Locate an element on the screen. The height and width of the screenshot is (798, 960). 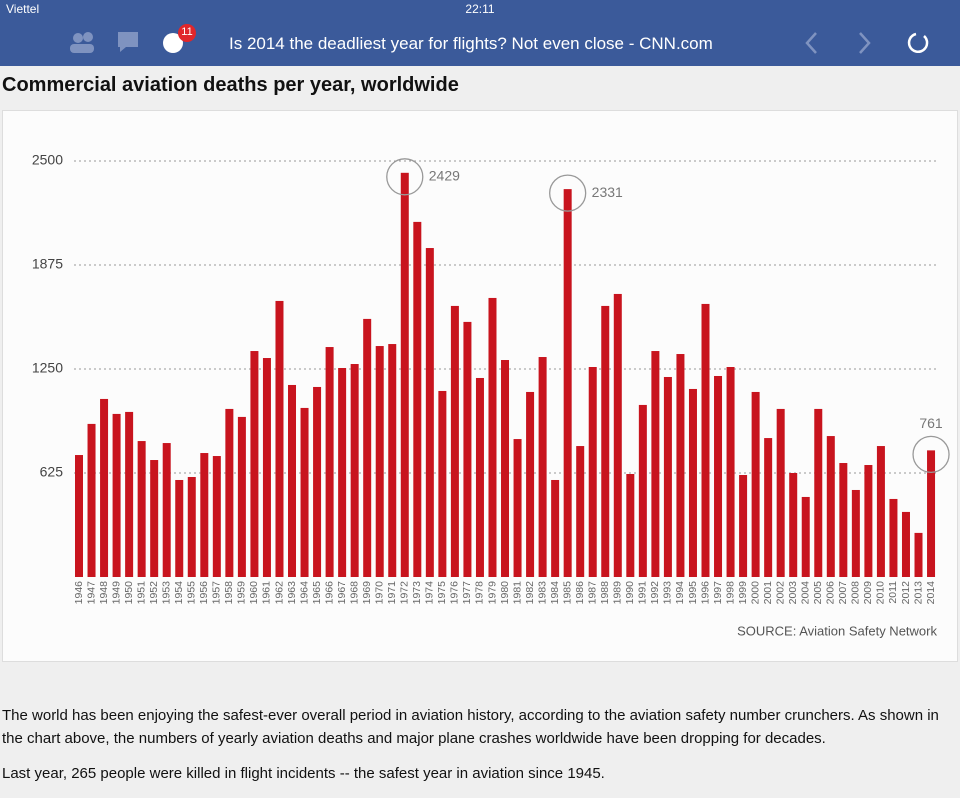
x-tick-label: 1971 is located at coordinates (392, 593).